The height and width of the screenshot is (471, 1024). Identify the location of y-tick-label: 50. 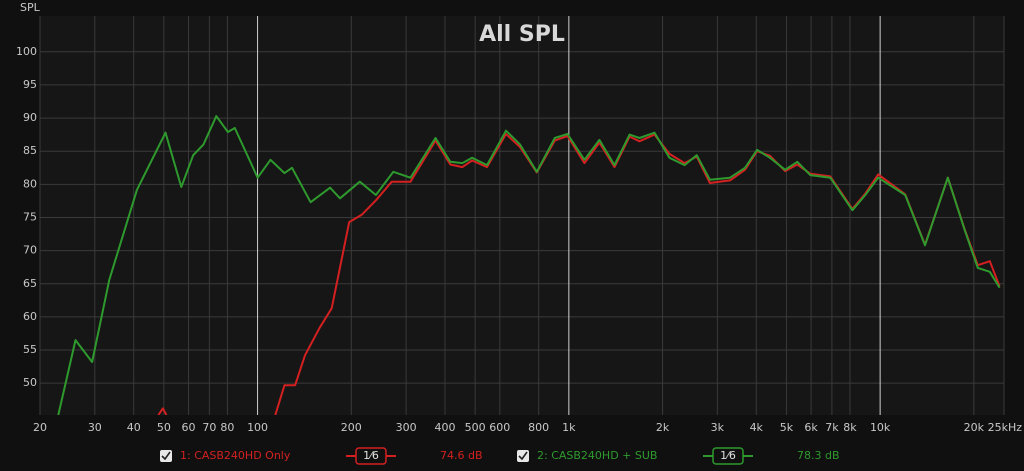
(30, 382).